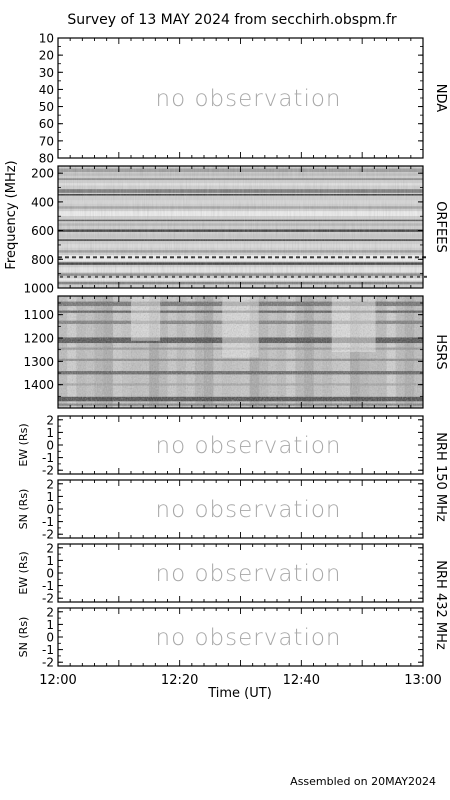  What do you see at coordinates (46, 124) in the screenshot?
I see `y-tick-label: 60` at bounding box center [46, 124].